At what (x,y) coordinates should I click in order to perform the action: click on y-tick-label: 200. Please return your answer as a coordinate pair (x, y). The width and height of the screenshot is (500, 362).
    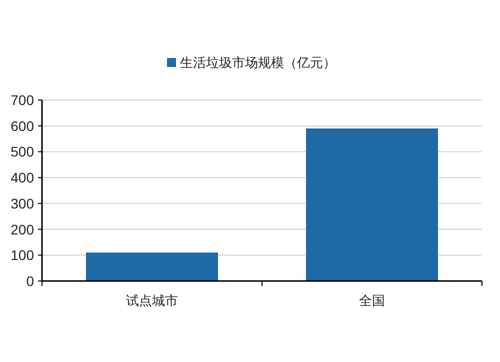
    Looking at the image, I should click on (22, 229).